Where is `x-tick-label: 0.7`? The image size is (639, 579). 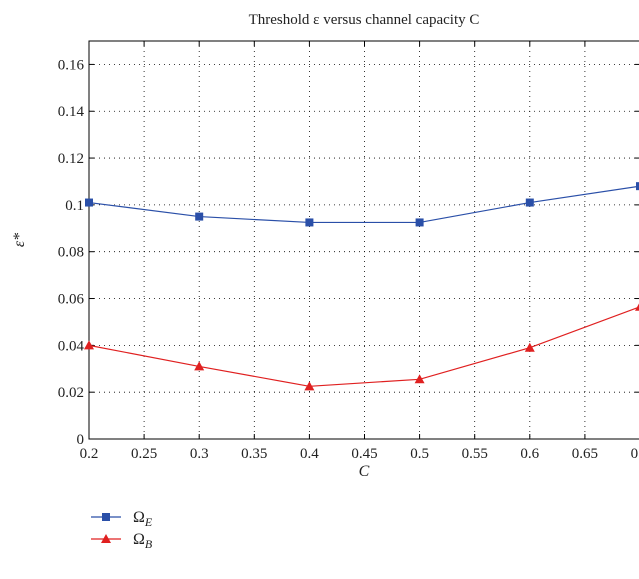
x-tick-label: 0.7 is located at coordinates (635, 454).